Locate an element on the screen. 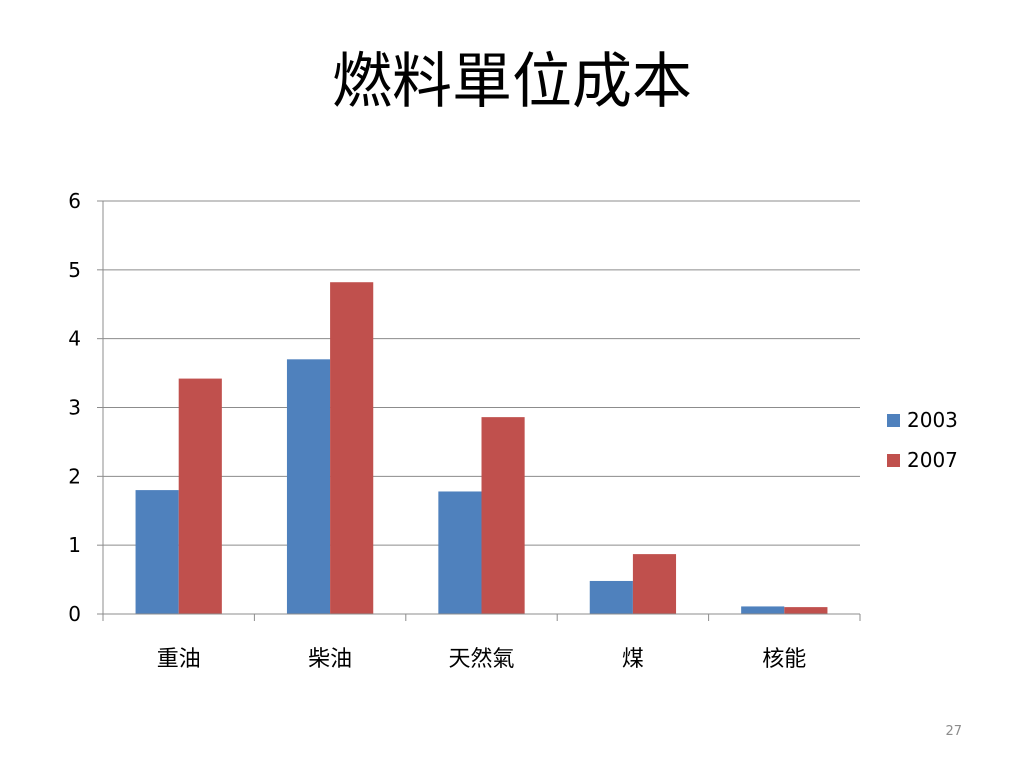 The width and height of the screenshot is (1024, 768). x-tick-label-1: 柴油 is located at coordinates (330, 659).